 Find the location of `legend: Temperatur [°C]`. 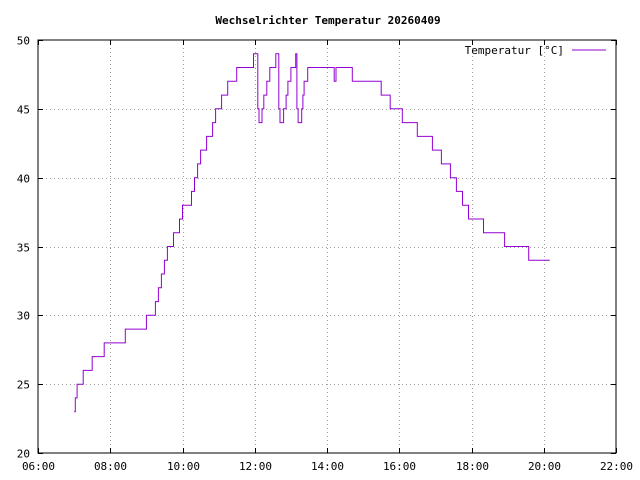

legend: Temperatur [°C] is located at coordinates (535, 50).